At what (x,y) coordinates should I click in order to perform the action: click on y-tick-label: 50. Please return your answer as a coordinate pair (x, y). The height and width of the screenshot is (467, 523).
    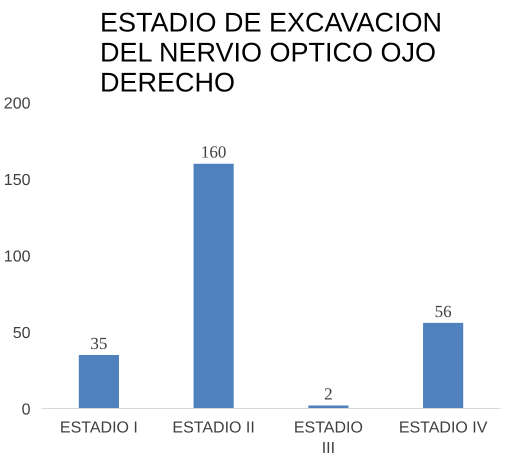
    Looking at the image, I should click on (21, 333).